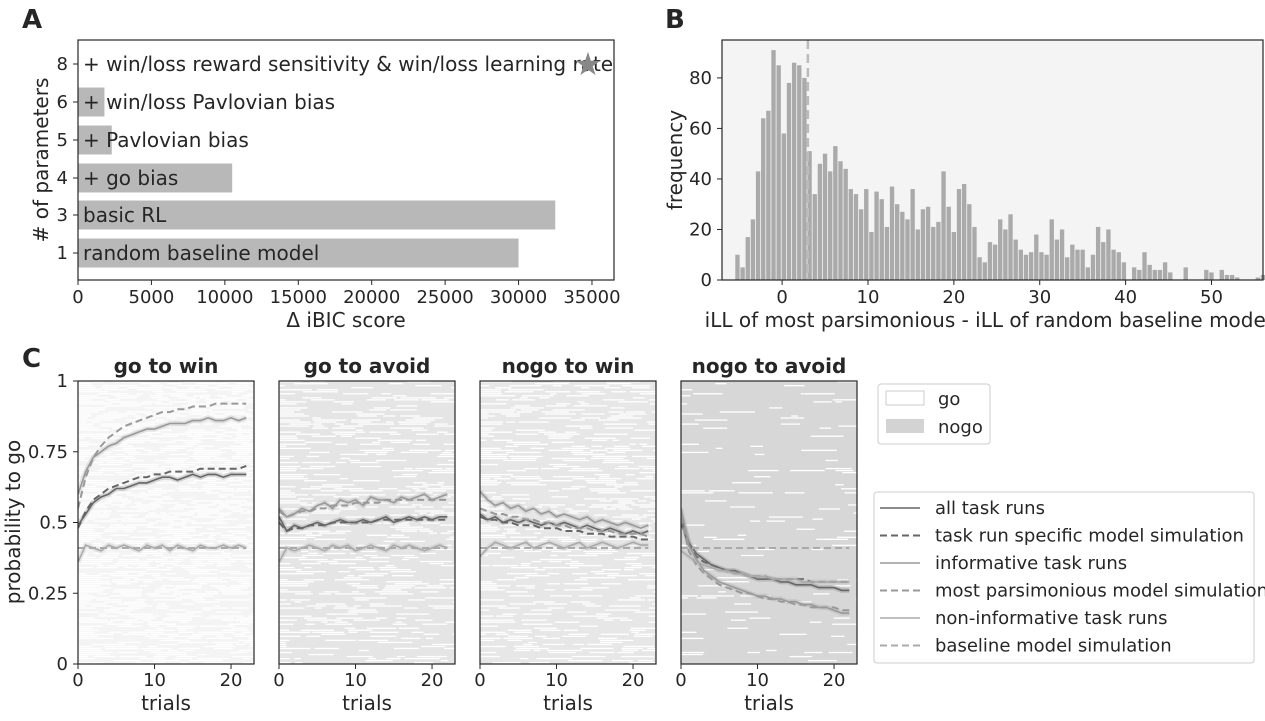  I want to click on ytick-label: 8, so click(62, 64).